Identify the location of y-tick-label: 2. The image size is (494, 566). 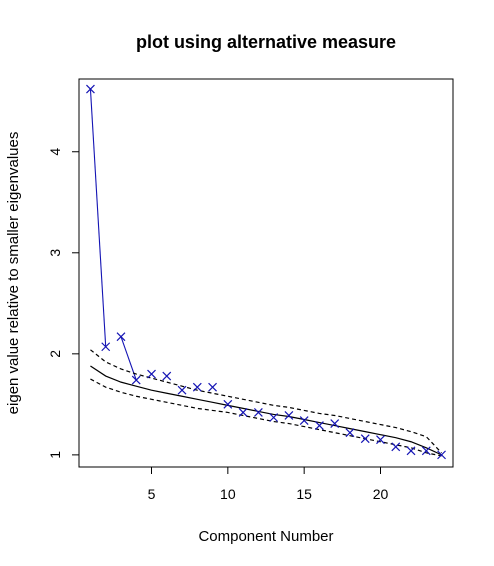
(55, 354).